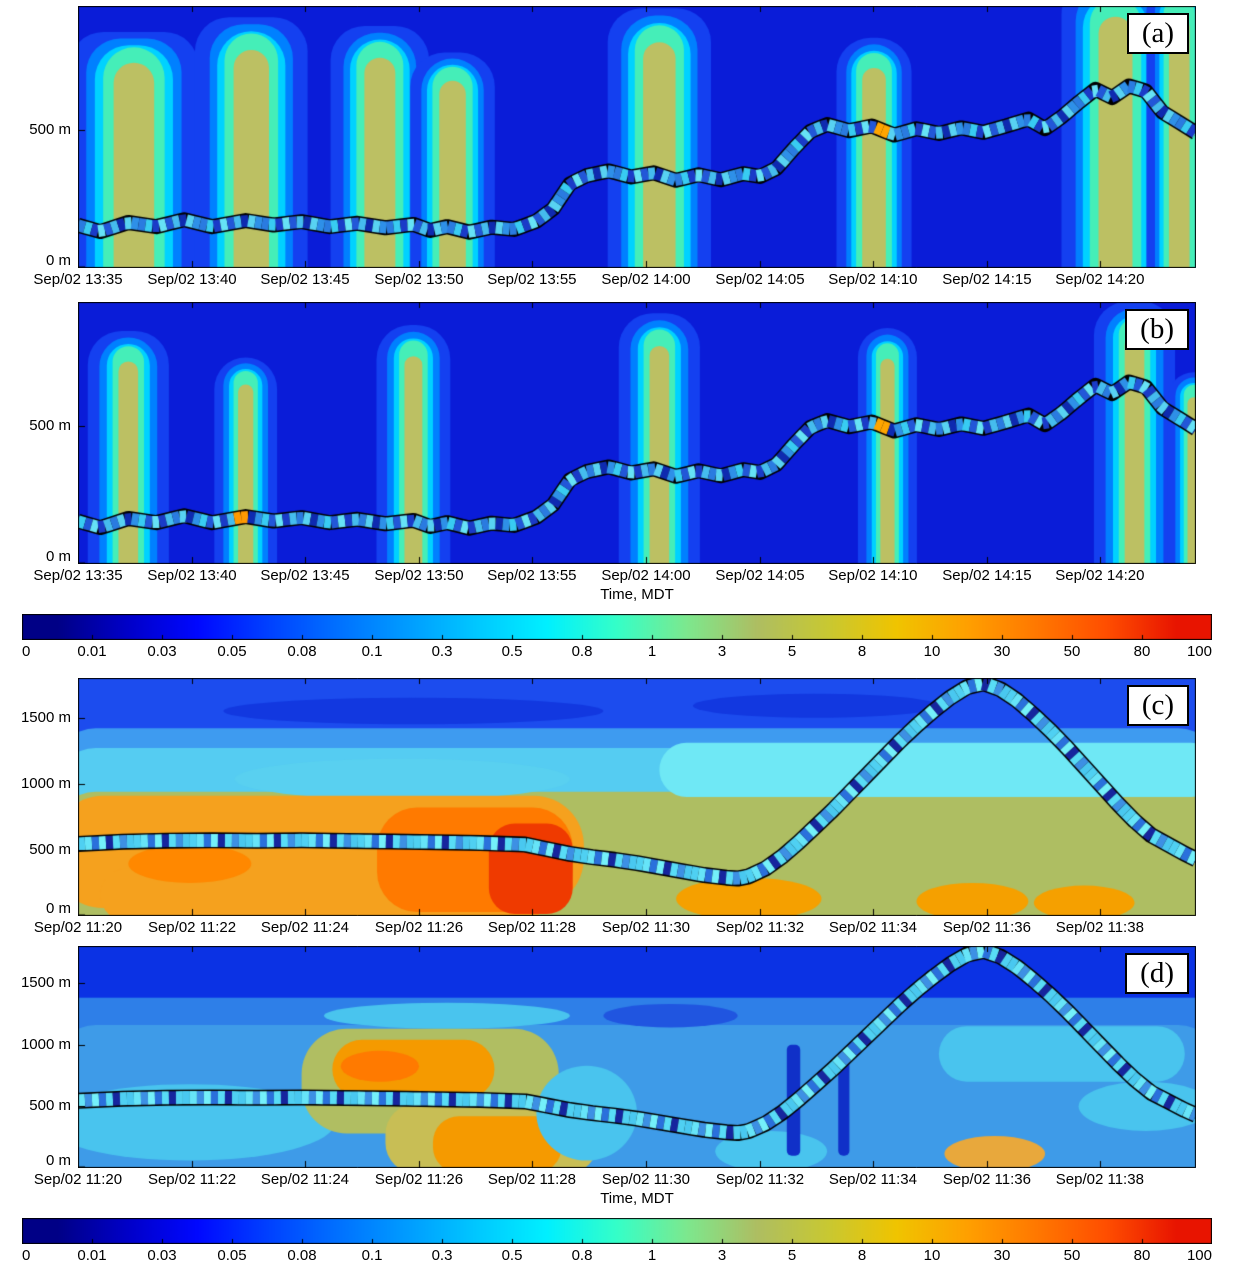  What do you see at coordinates (45, 1044) in the screenshot?
I see `y-tick-label: 1000 m` at bounding box center [45, 1044].